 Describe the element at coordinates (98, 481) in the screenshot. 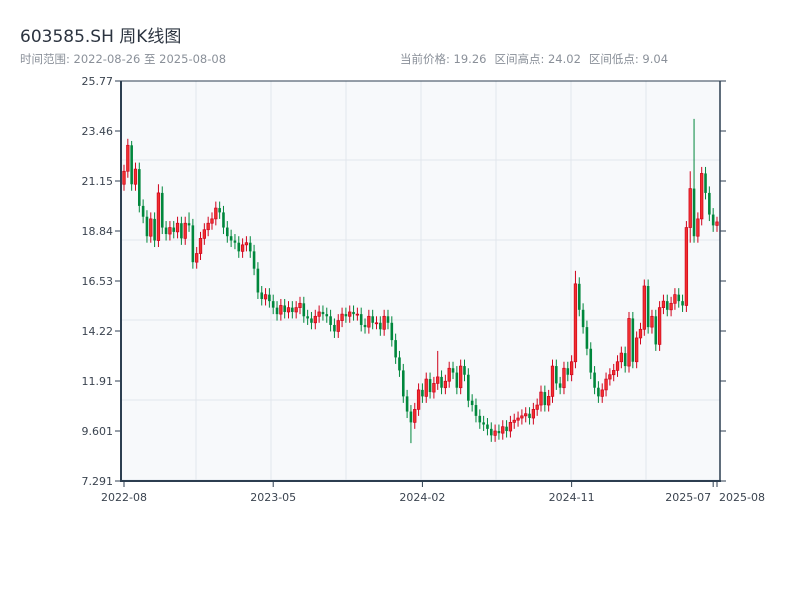

I see `y-tick-label: 7.291` at that location.